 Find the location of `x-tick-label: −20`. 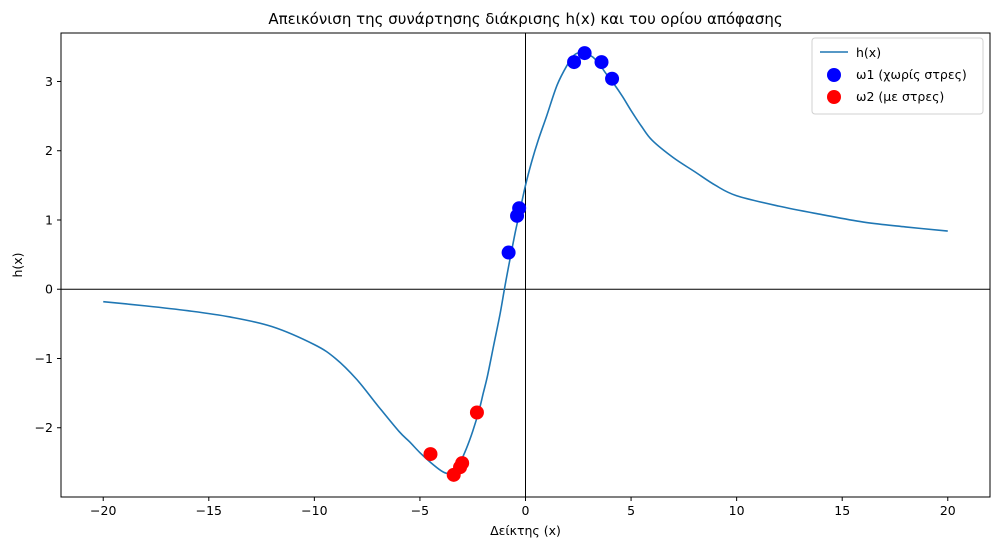

x-tick-label: −20 is located at coordinates (103, 510).